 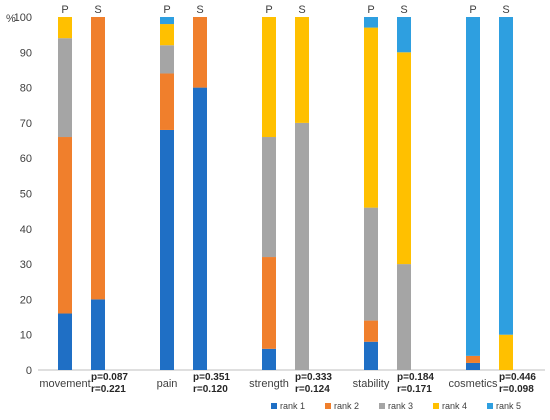 I want to click on stat-label: p=0.184, so click(x=415, y=377).